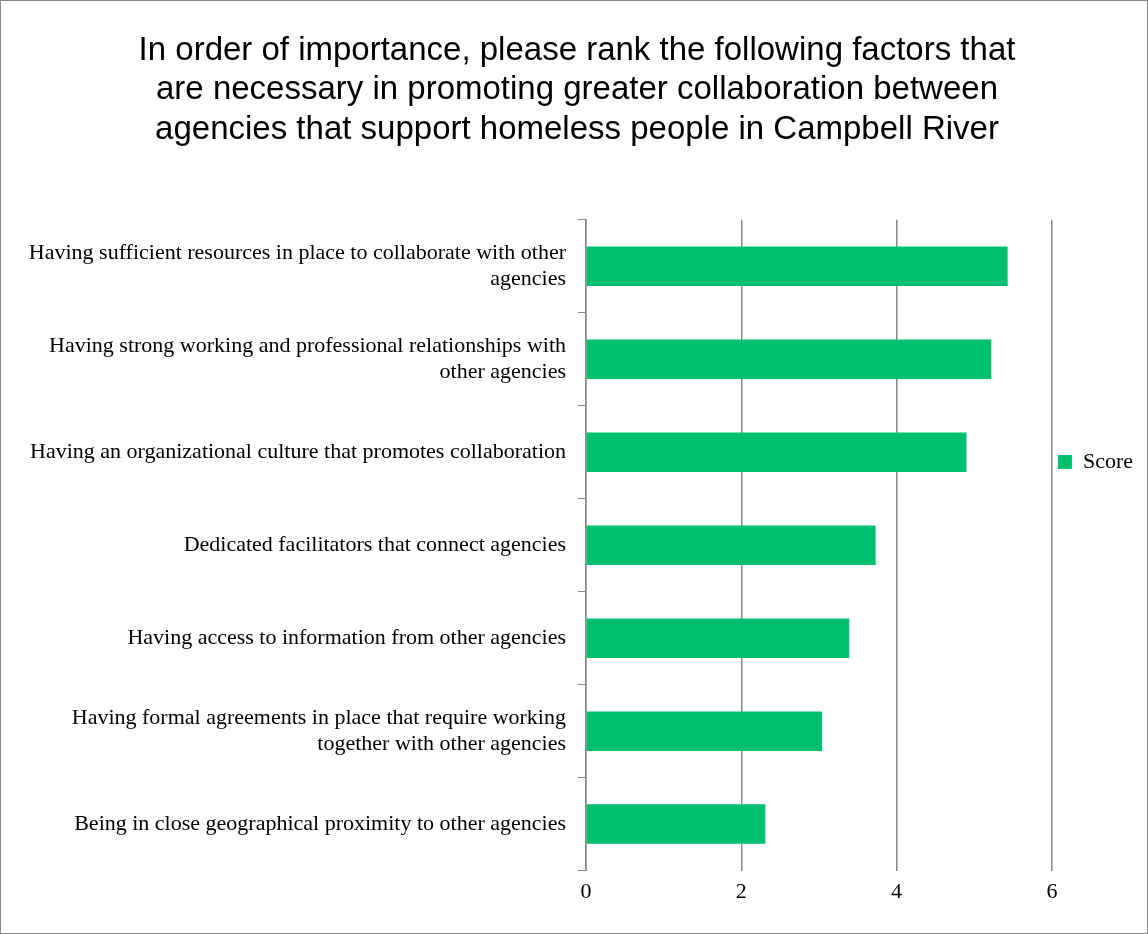 This screenshot has width=1148, height=934. Describe the element at coordinates (298, 451) in the screenshot. I see `y-tick-label: Having an organizational culture that promotes collaboration` at that location.